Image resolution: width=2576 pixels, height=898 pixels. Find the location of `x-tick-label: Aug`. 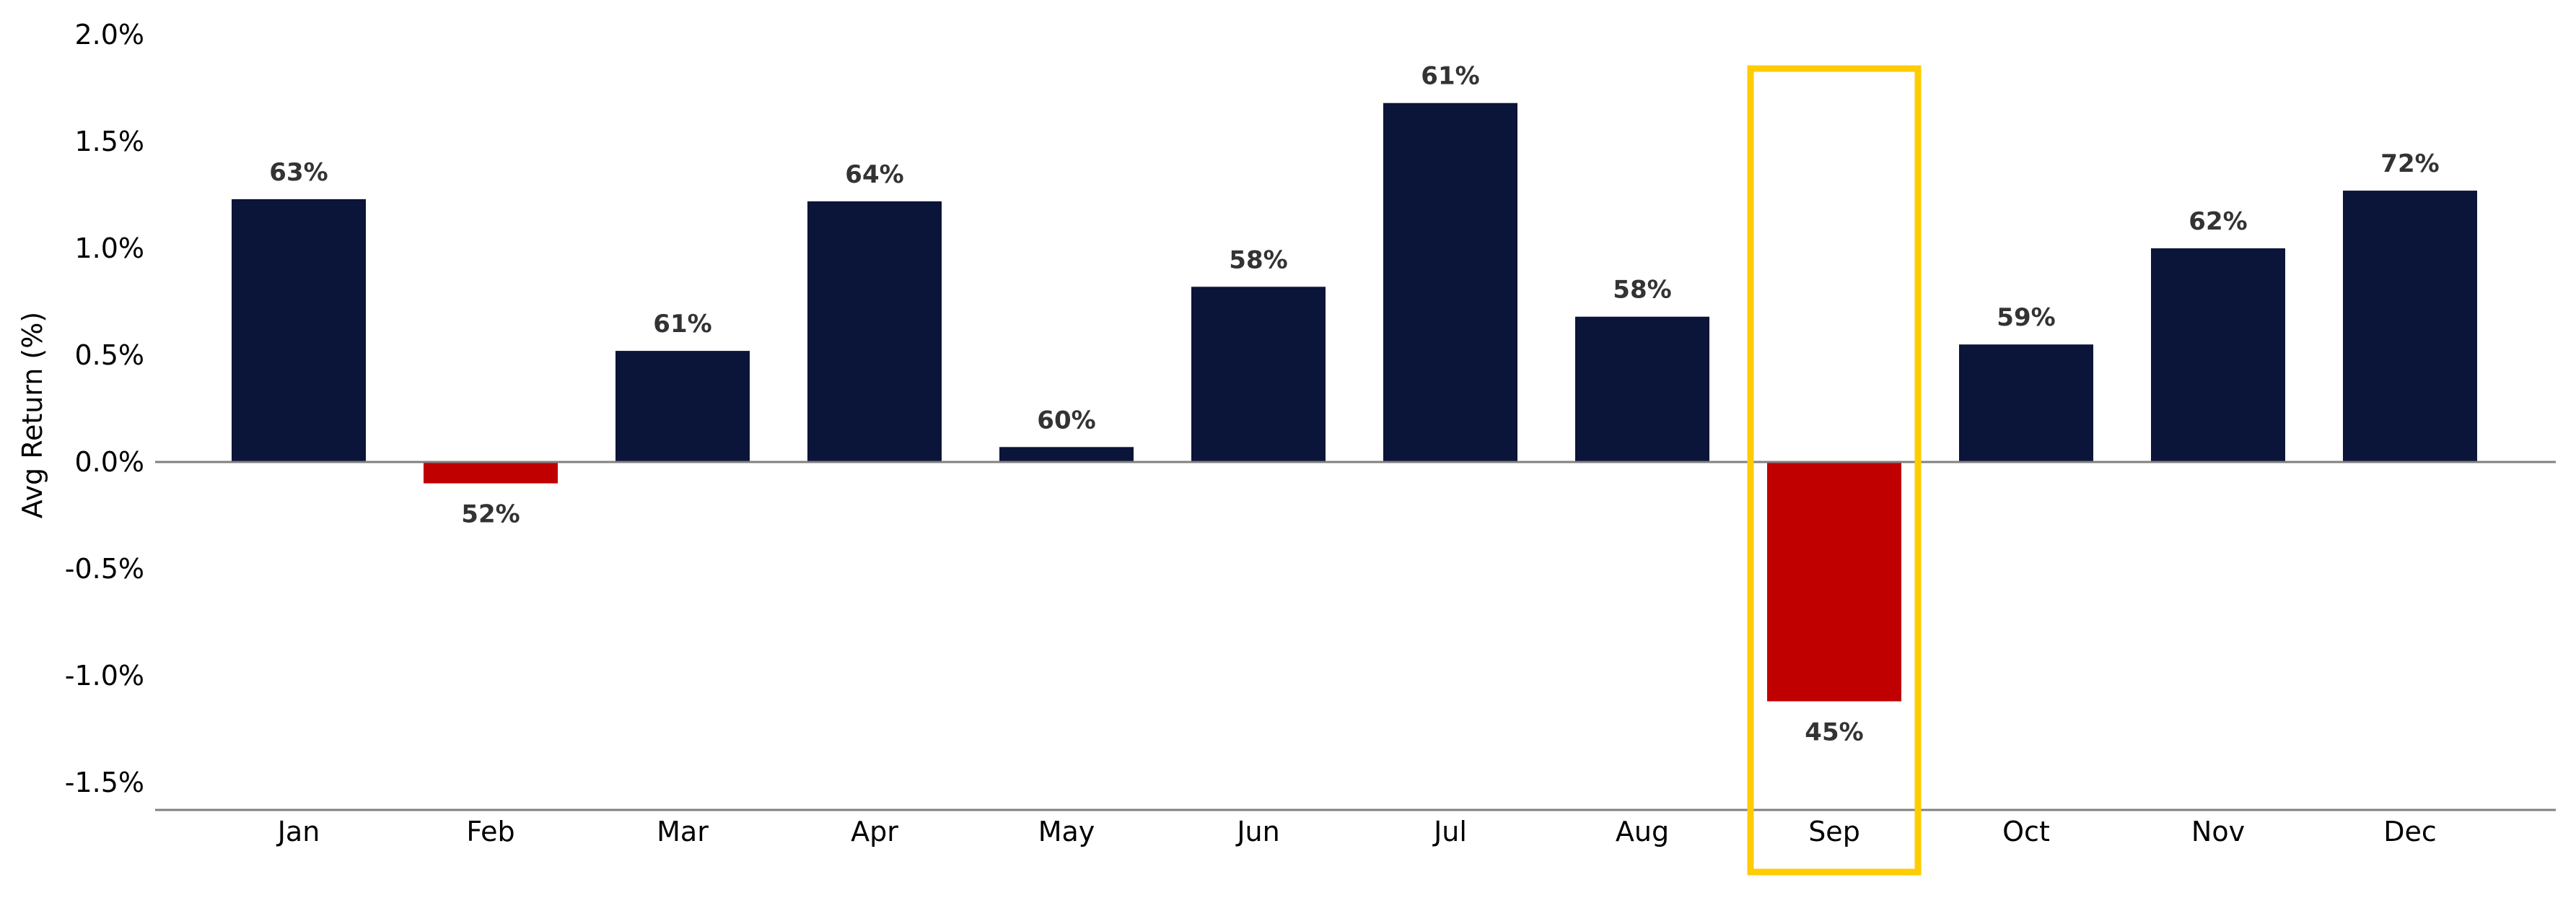

x-tick-label: Aug is located at coordinates (1643, 831).